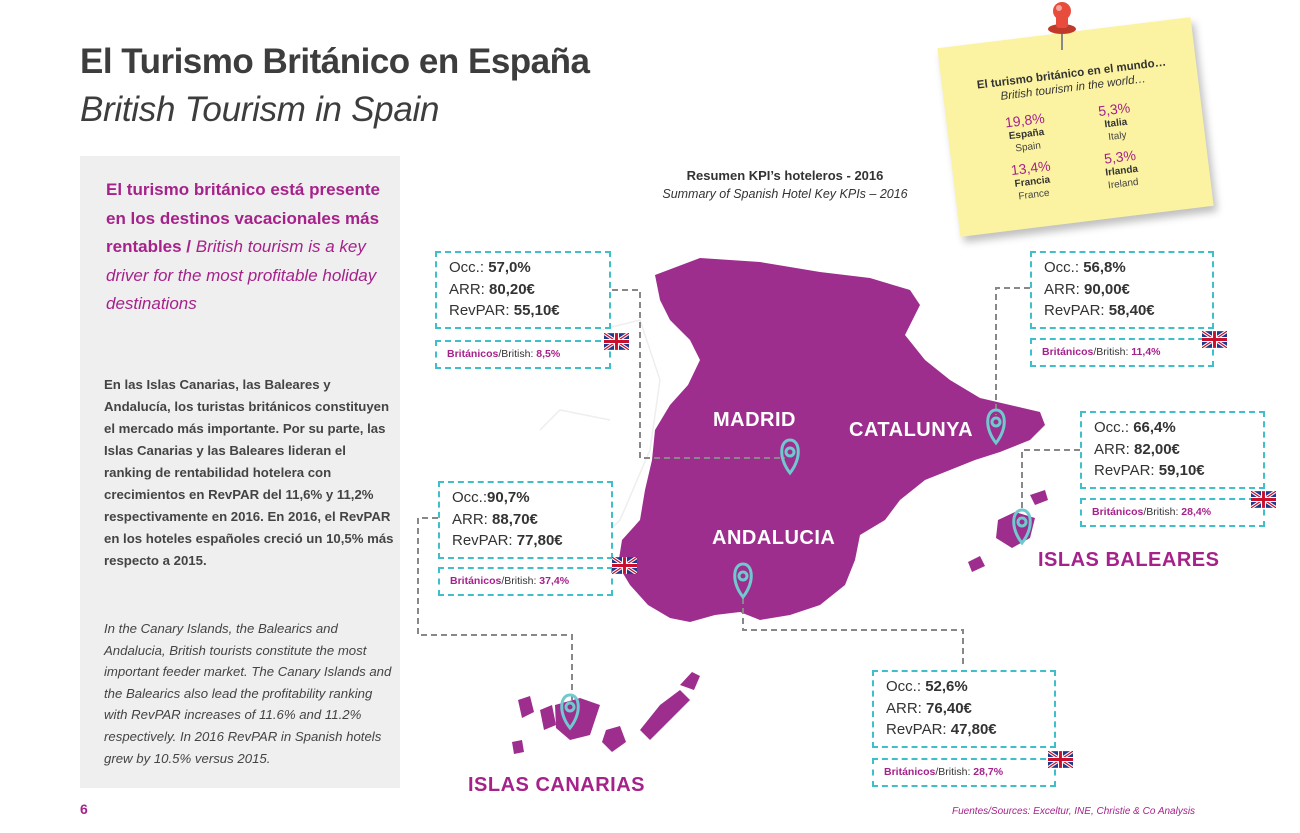 This screenshot has height=833, width=1300. What do you see at coordinates (976, 564) in the screenshot?
I see `island-ibiza` at bounding box center [976, 564].